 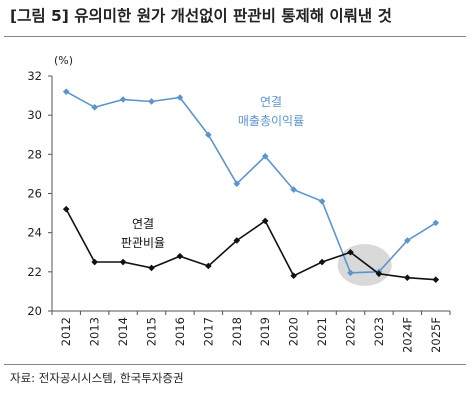 What do you see at coordinates (407, 335) in the screenshot?
I see `x-tick-label: 2024F` at bounding box center [407, 335].